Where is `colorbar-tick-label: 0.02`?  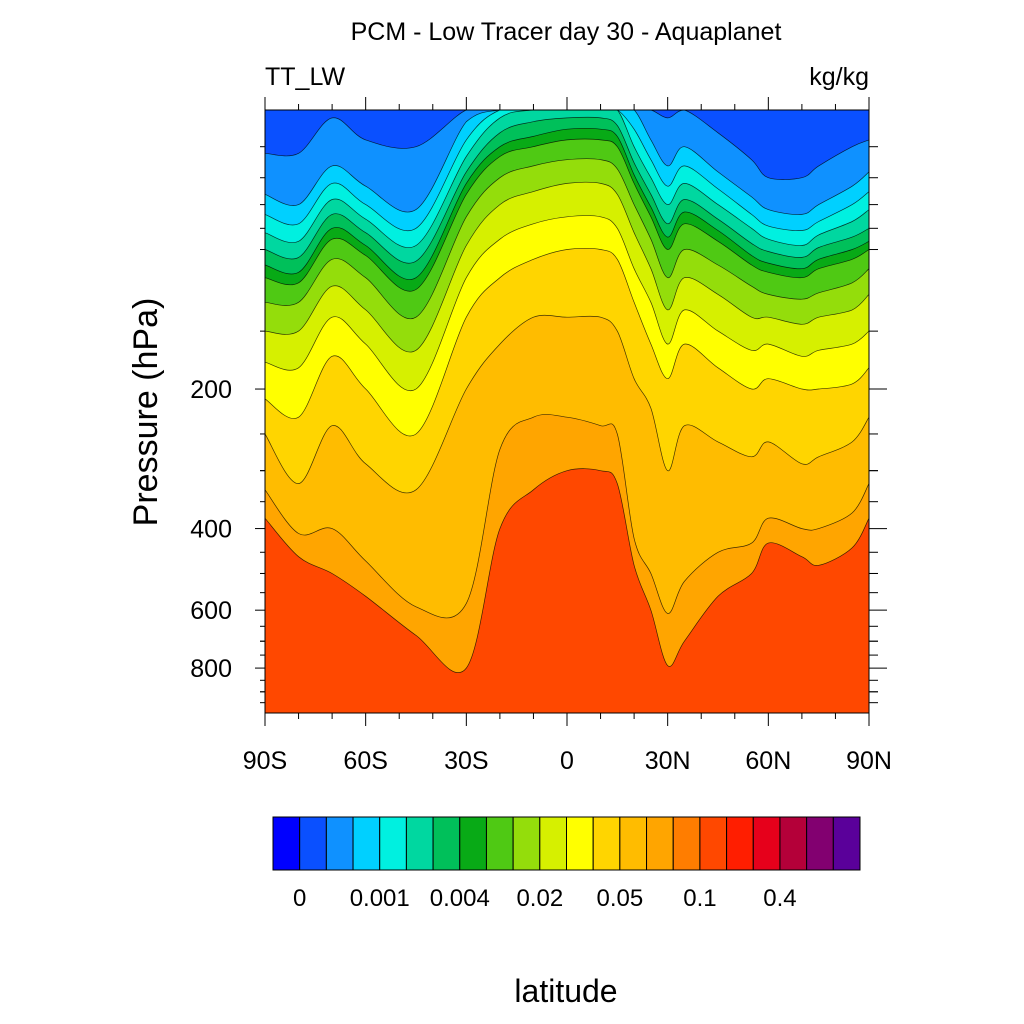 colorbar-tick-label: 0.02 is located at coordinates (539, 898).